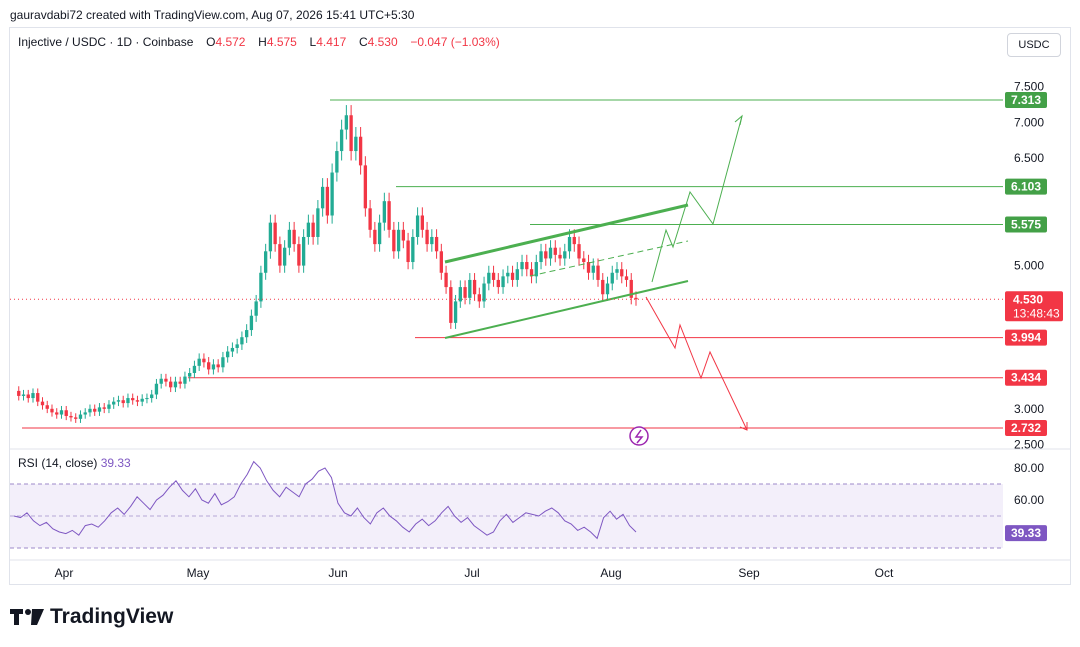  Describe the element at coordinates (1026, 224) in the screenshot. I see `level-badge-text: 5.575` at that location.